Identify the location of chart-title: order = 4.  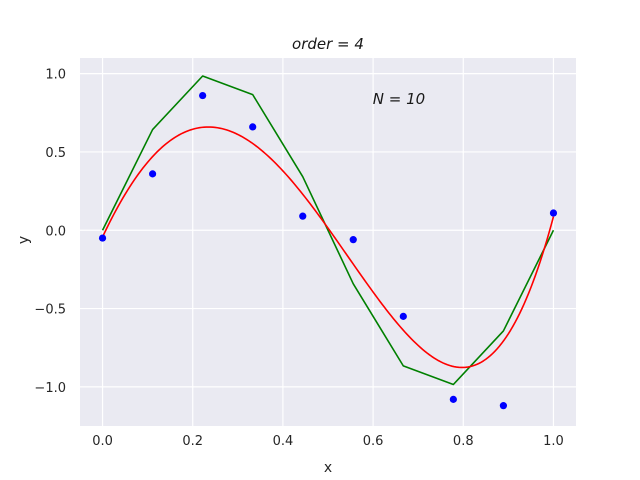
(328, 44).